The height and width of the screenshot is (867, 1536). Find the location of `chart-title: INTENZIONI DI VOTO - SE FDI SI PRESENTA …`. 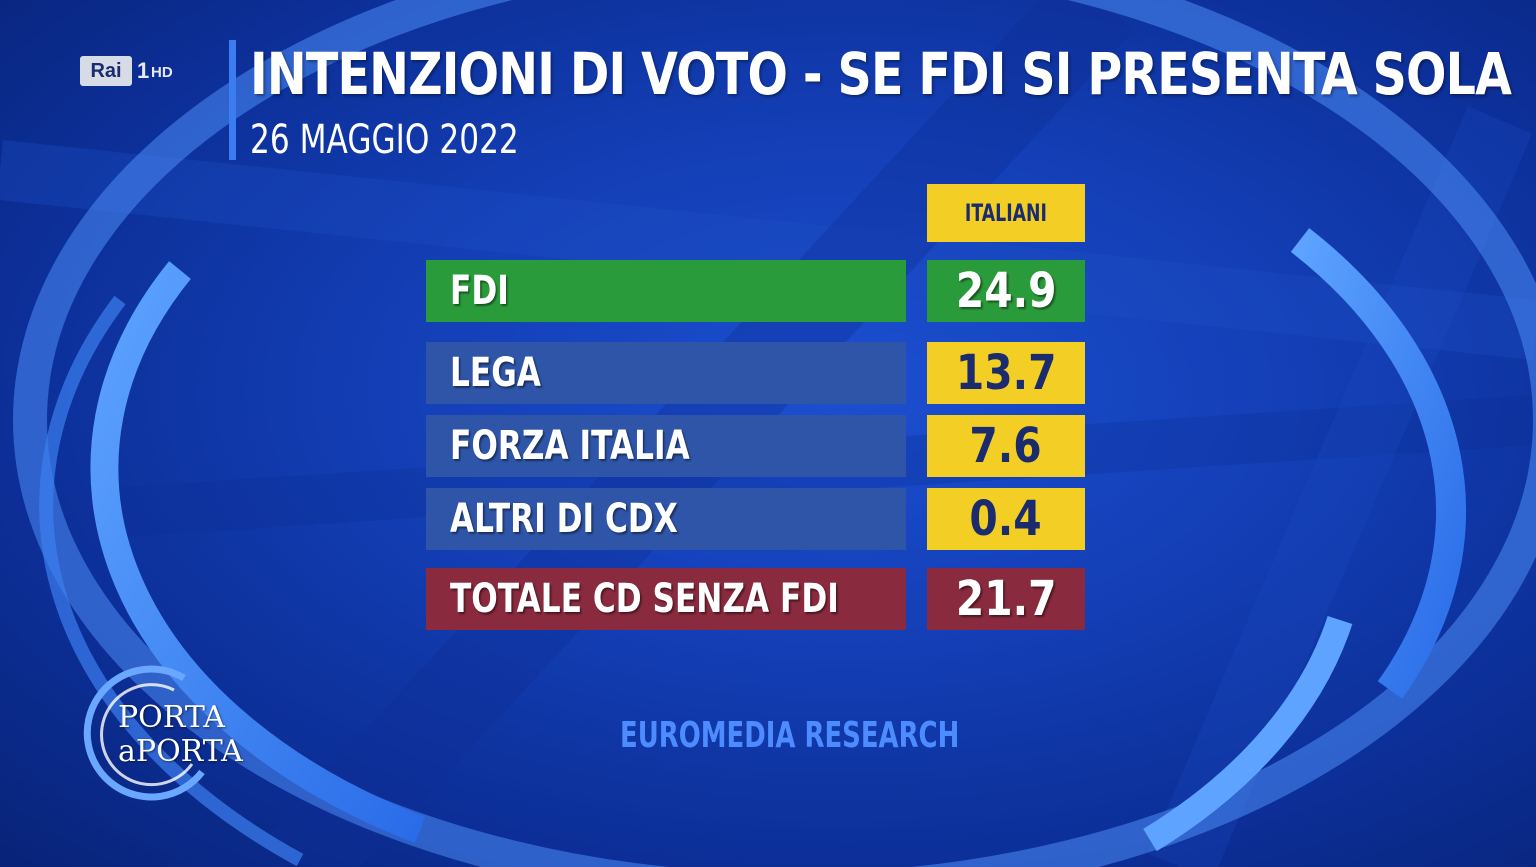

chart-title: INTENZIONI DI VOTO - SE FDI SI PRESENTA … is located at coordinates (881, 74).